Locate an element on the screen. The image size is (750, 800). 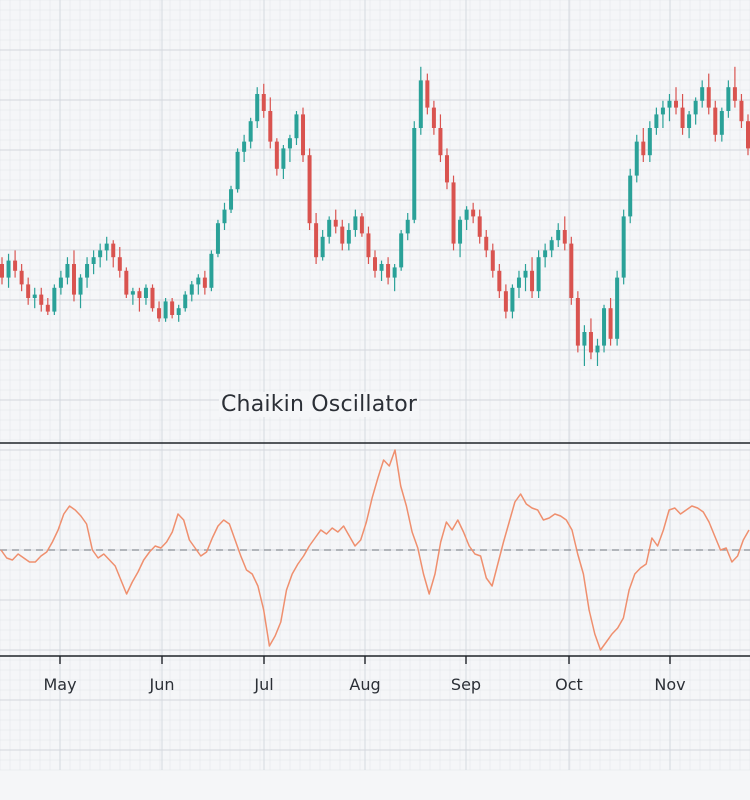
x-tick-label: Sep is located at coordinates (466, 684).